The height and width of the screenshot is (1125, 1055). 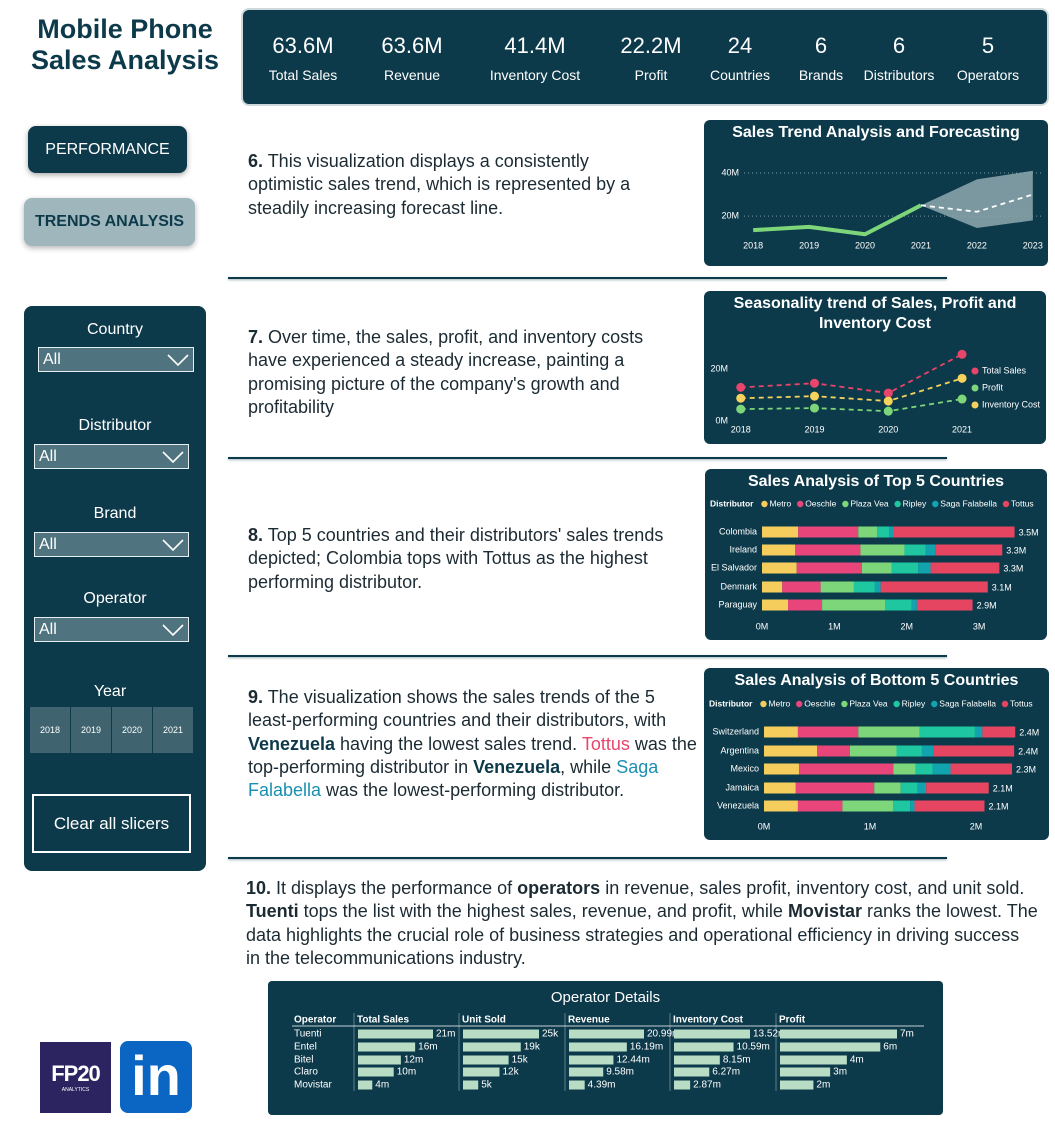 What do you see at coordinates (107, 149) in the screenshot?
I see `nav-button: PERFORMANCE` at bounding box center [107, 149].